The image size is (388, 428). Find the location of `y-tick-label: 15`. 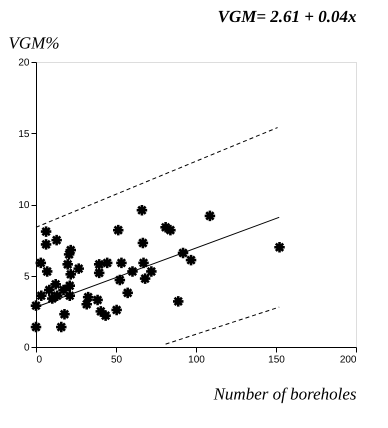

y-tick-label: 15 is located at coordinates (24, 134).